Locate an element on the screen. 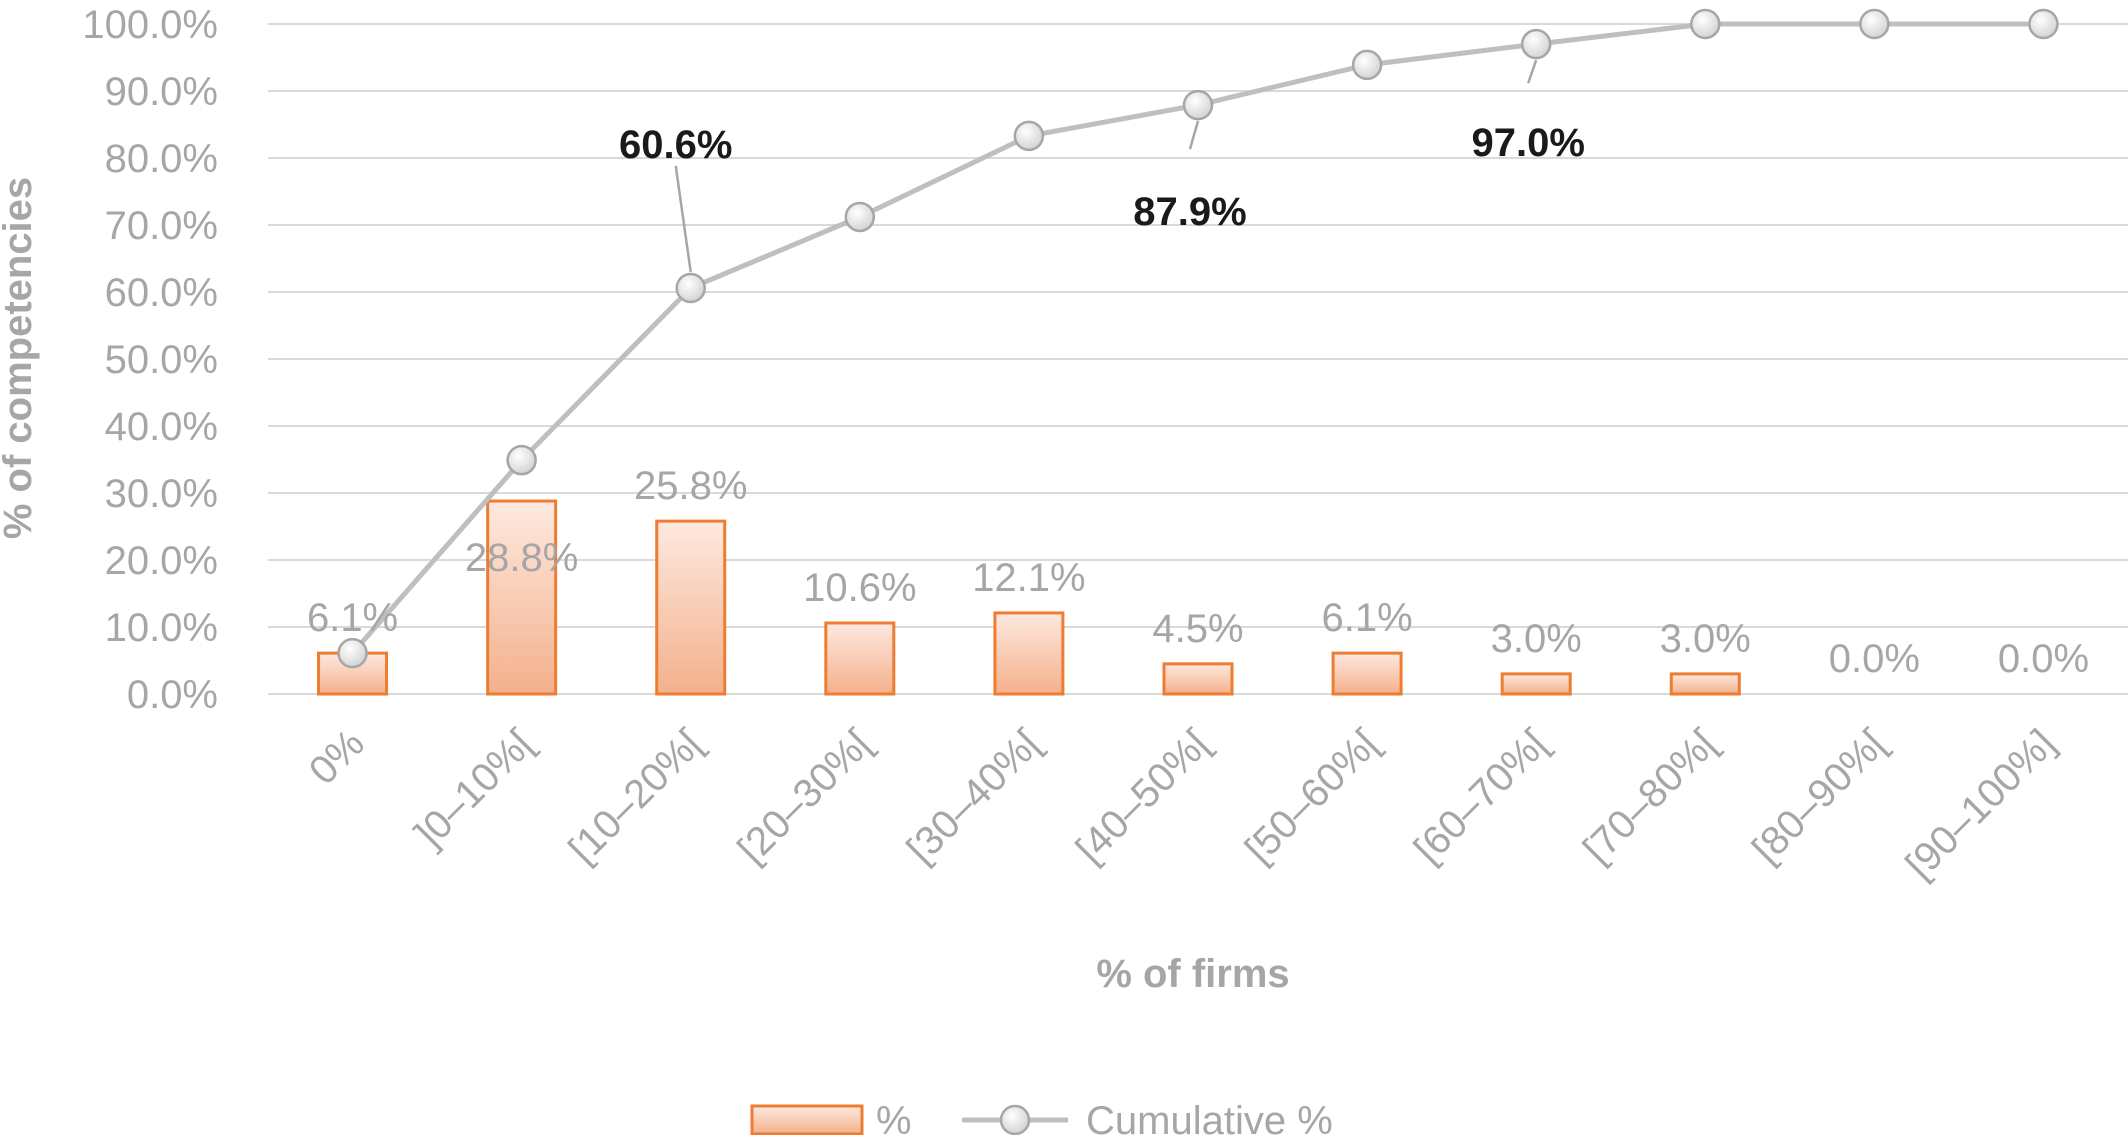  x-tick-label: [90–100%] is located at coordinates (1980, 804).